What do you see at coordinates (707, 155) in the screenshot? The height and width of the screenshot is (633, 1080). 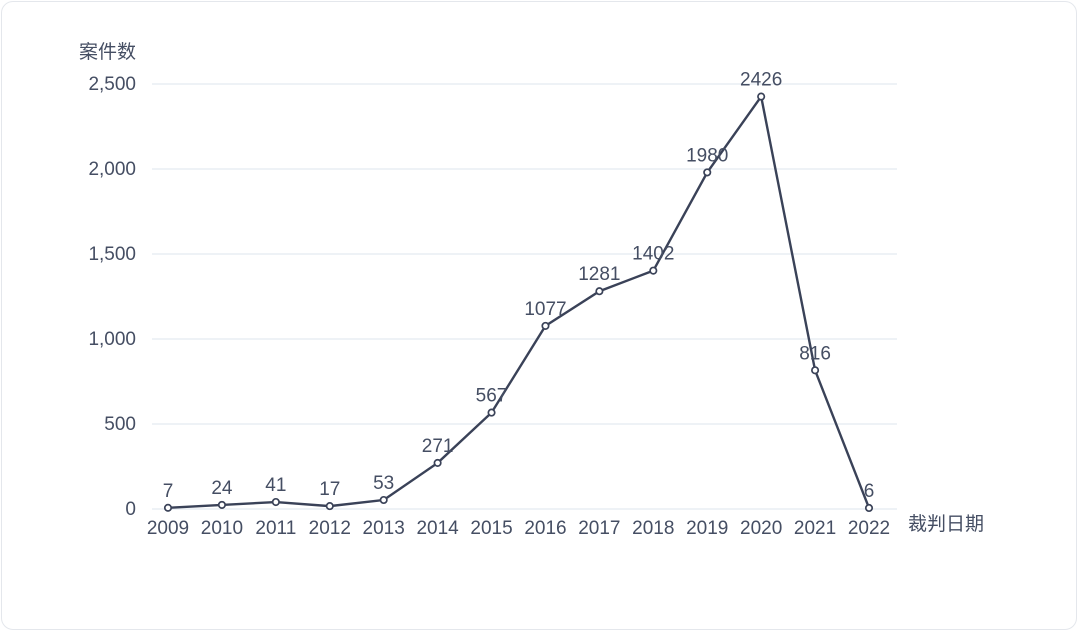 I see `data-point-label: 1980` at bounding box center [707, 155].